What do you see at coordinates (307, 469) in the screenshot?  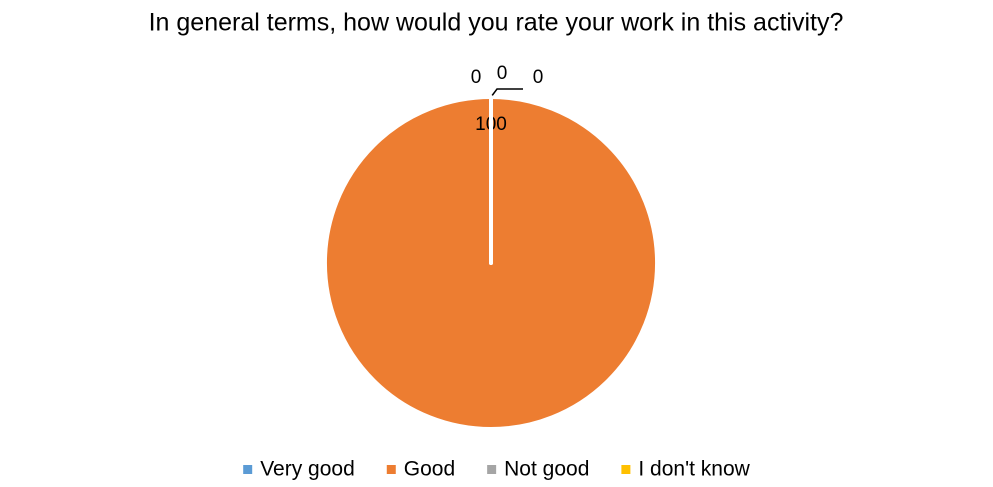 I see `legend-label: Very good` at bounding box center [307, 469].